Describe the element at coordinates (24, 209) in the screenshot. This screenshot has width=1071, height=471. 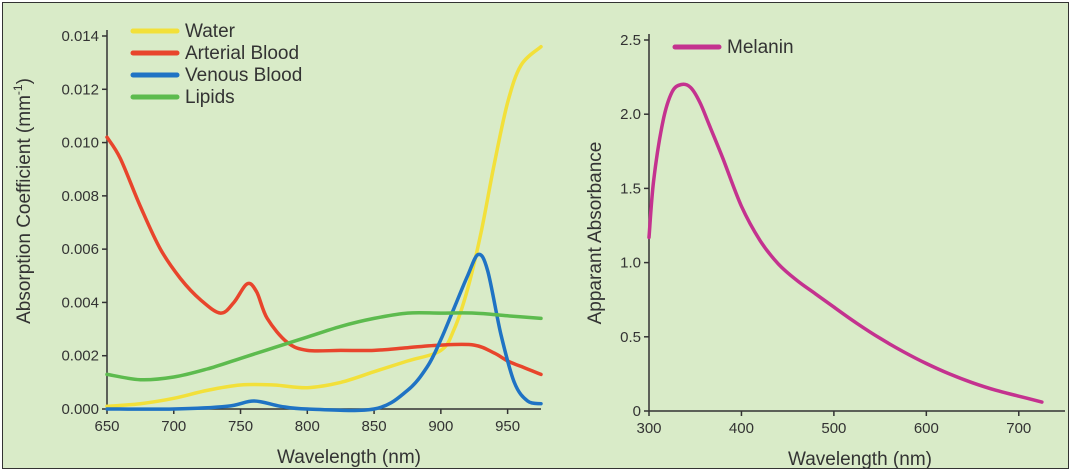
I see `left-y-axis-title-main: Absorption Coefficient (mm` at that location.